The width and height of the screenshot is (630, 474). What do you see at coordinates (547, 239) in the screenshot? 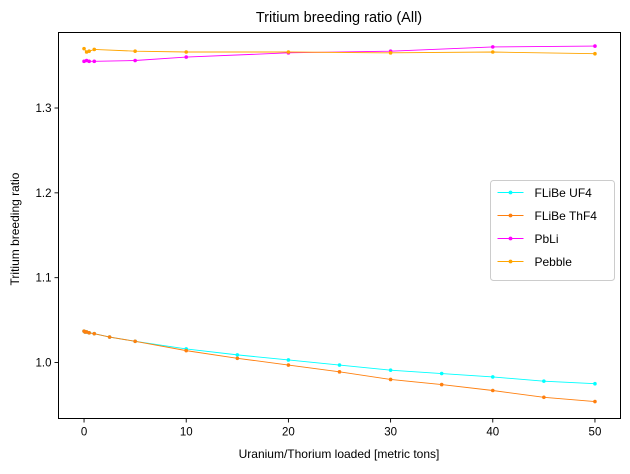
I see `legend-label: PbLi` at bounding box center [547, 239].